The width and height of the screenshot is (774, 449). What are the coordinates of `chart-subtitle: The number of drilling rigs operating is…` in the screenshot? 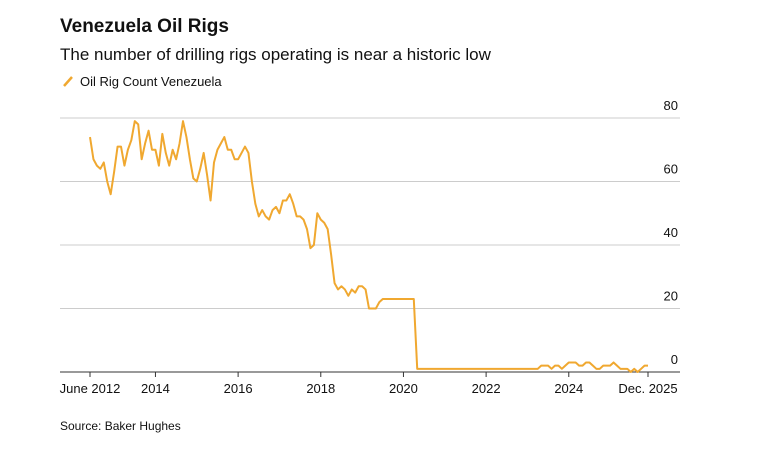 It's located at (276, 54).